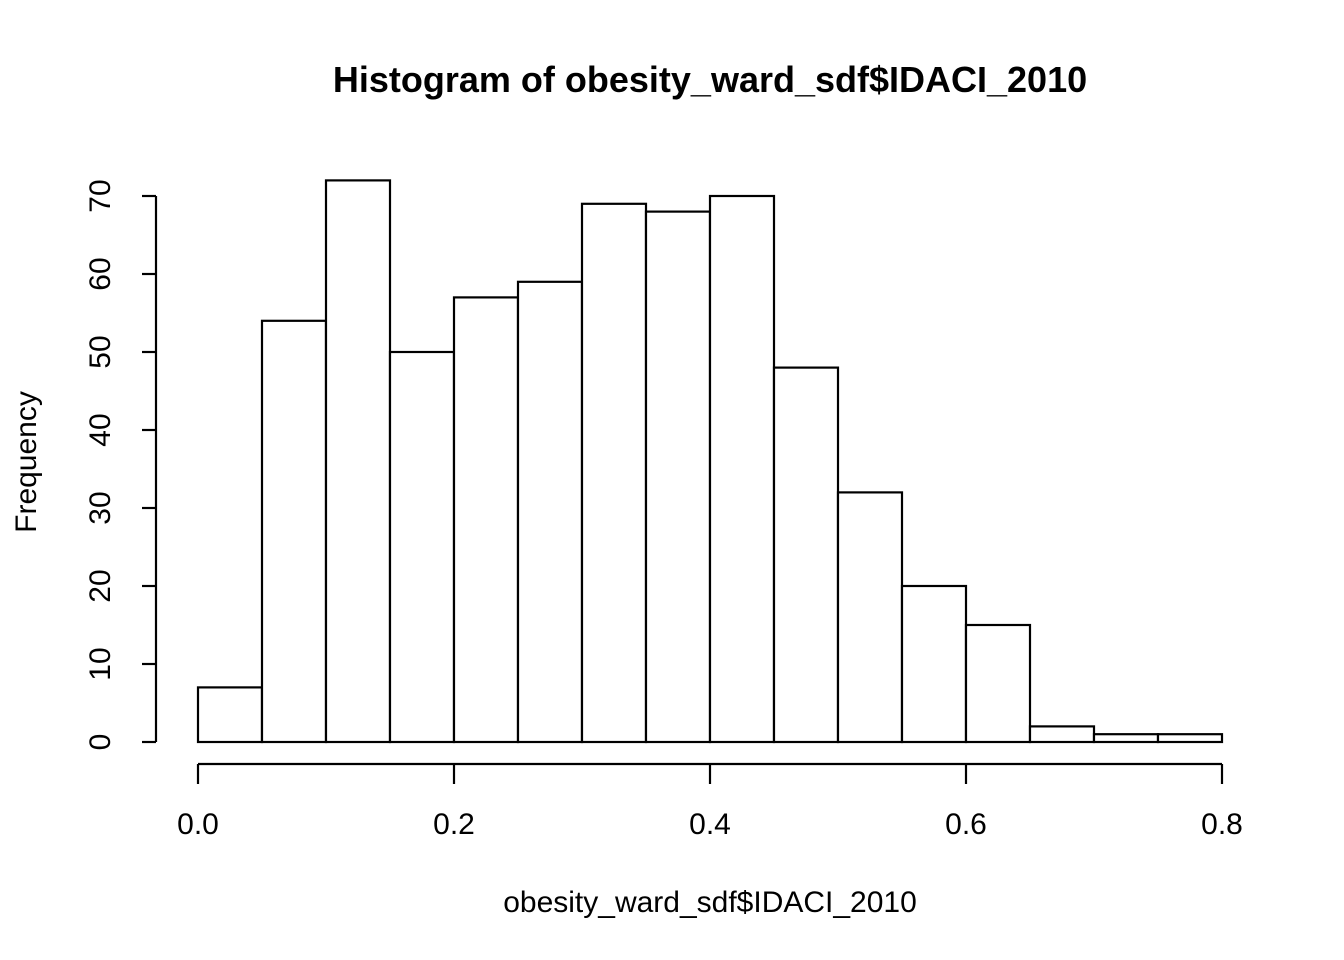 This screenshot has height=960, width=1344. Describe the element at coordinates (100, 585) in the screenshot. I see `y-tick-label-2: 20` at that location.